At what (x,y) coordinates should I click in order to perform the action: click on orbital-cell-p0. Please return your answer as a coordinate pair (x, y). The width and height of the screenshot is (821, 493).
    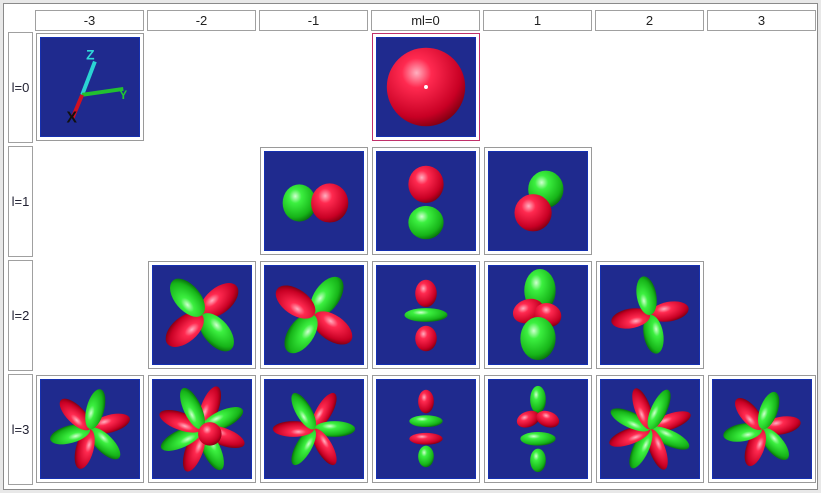
    Looking at the image, I should click on (426, 201).